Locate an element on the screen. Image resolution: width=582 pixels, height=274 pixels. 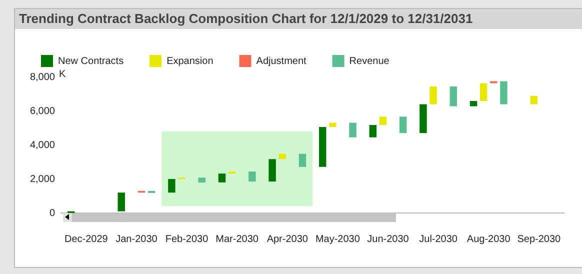
legend-label: Expansion is located at coordinates (190, 61).